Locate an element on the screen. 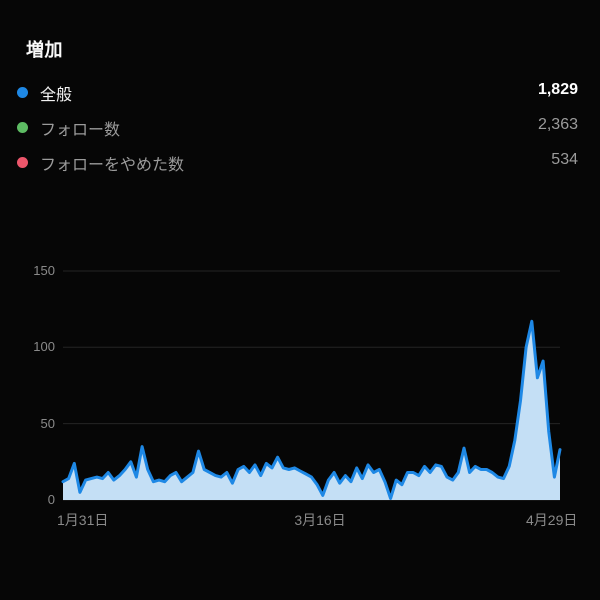  section-title: 増加 is located at coordinates (44, 50).